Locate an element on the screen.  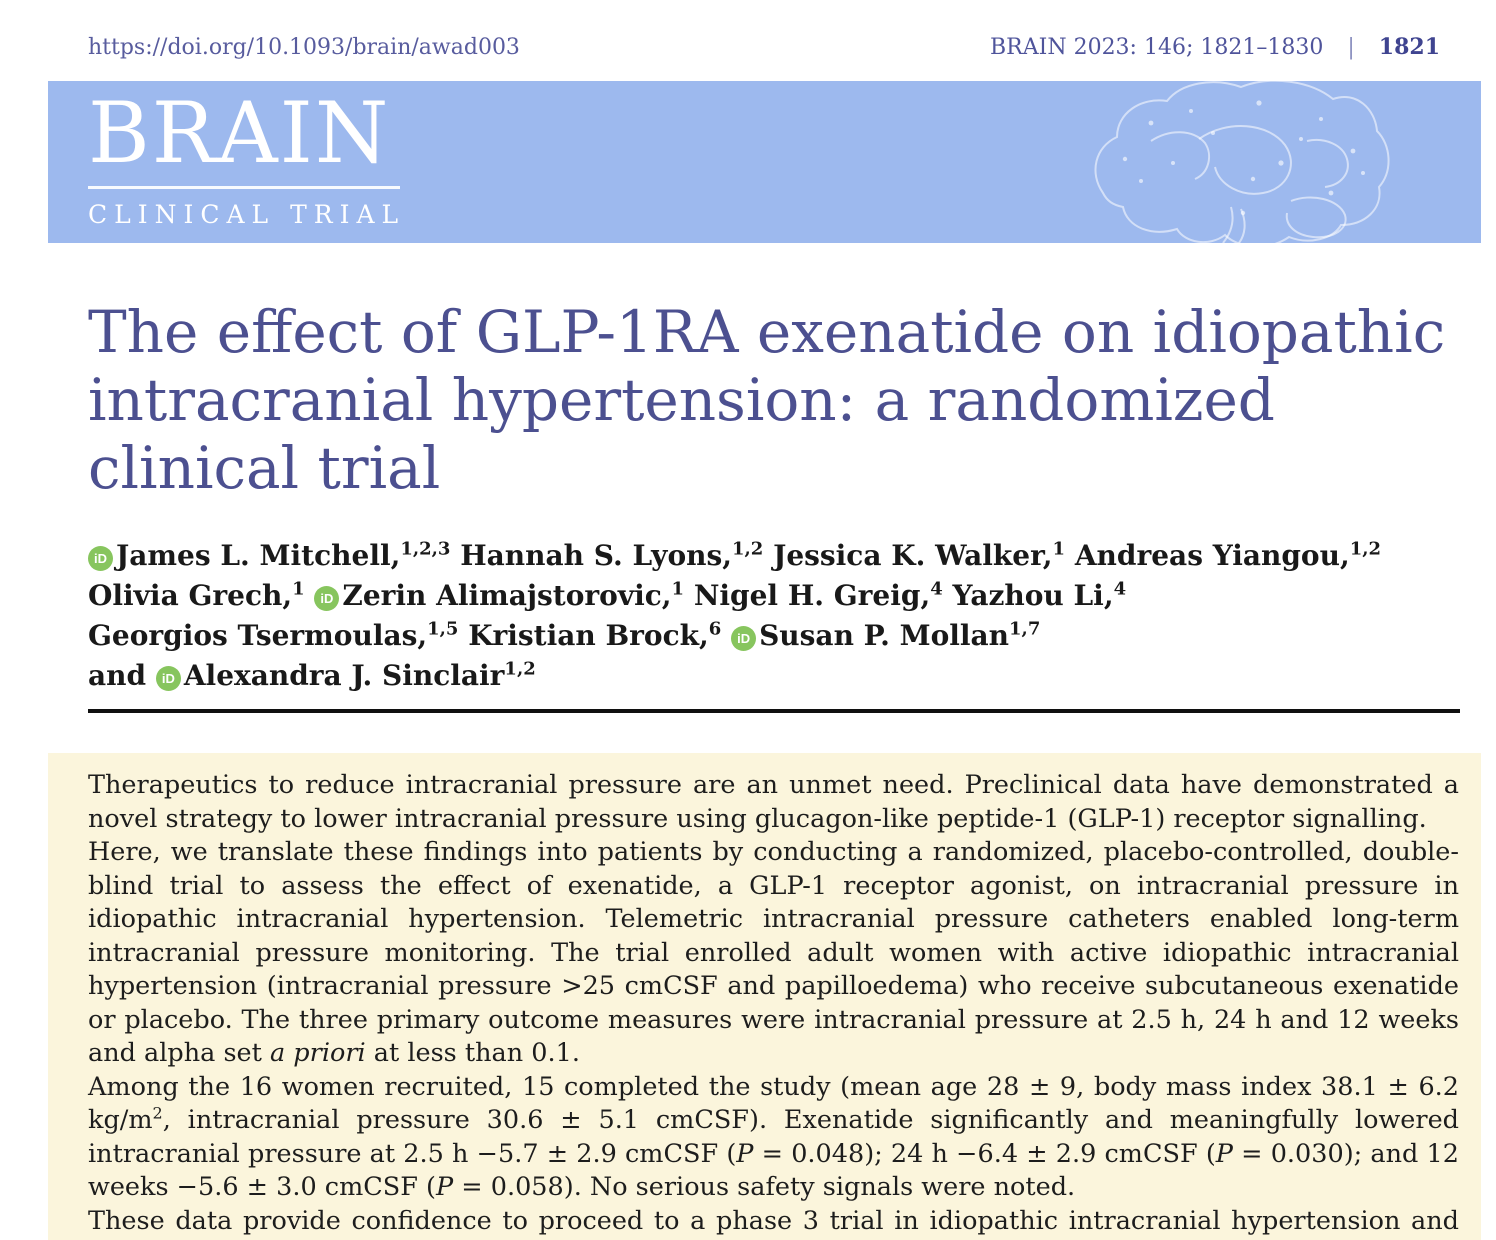
title-divider is located at coordinates (774, 711).